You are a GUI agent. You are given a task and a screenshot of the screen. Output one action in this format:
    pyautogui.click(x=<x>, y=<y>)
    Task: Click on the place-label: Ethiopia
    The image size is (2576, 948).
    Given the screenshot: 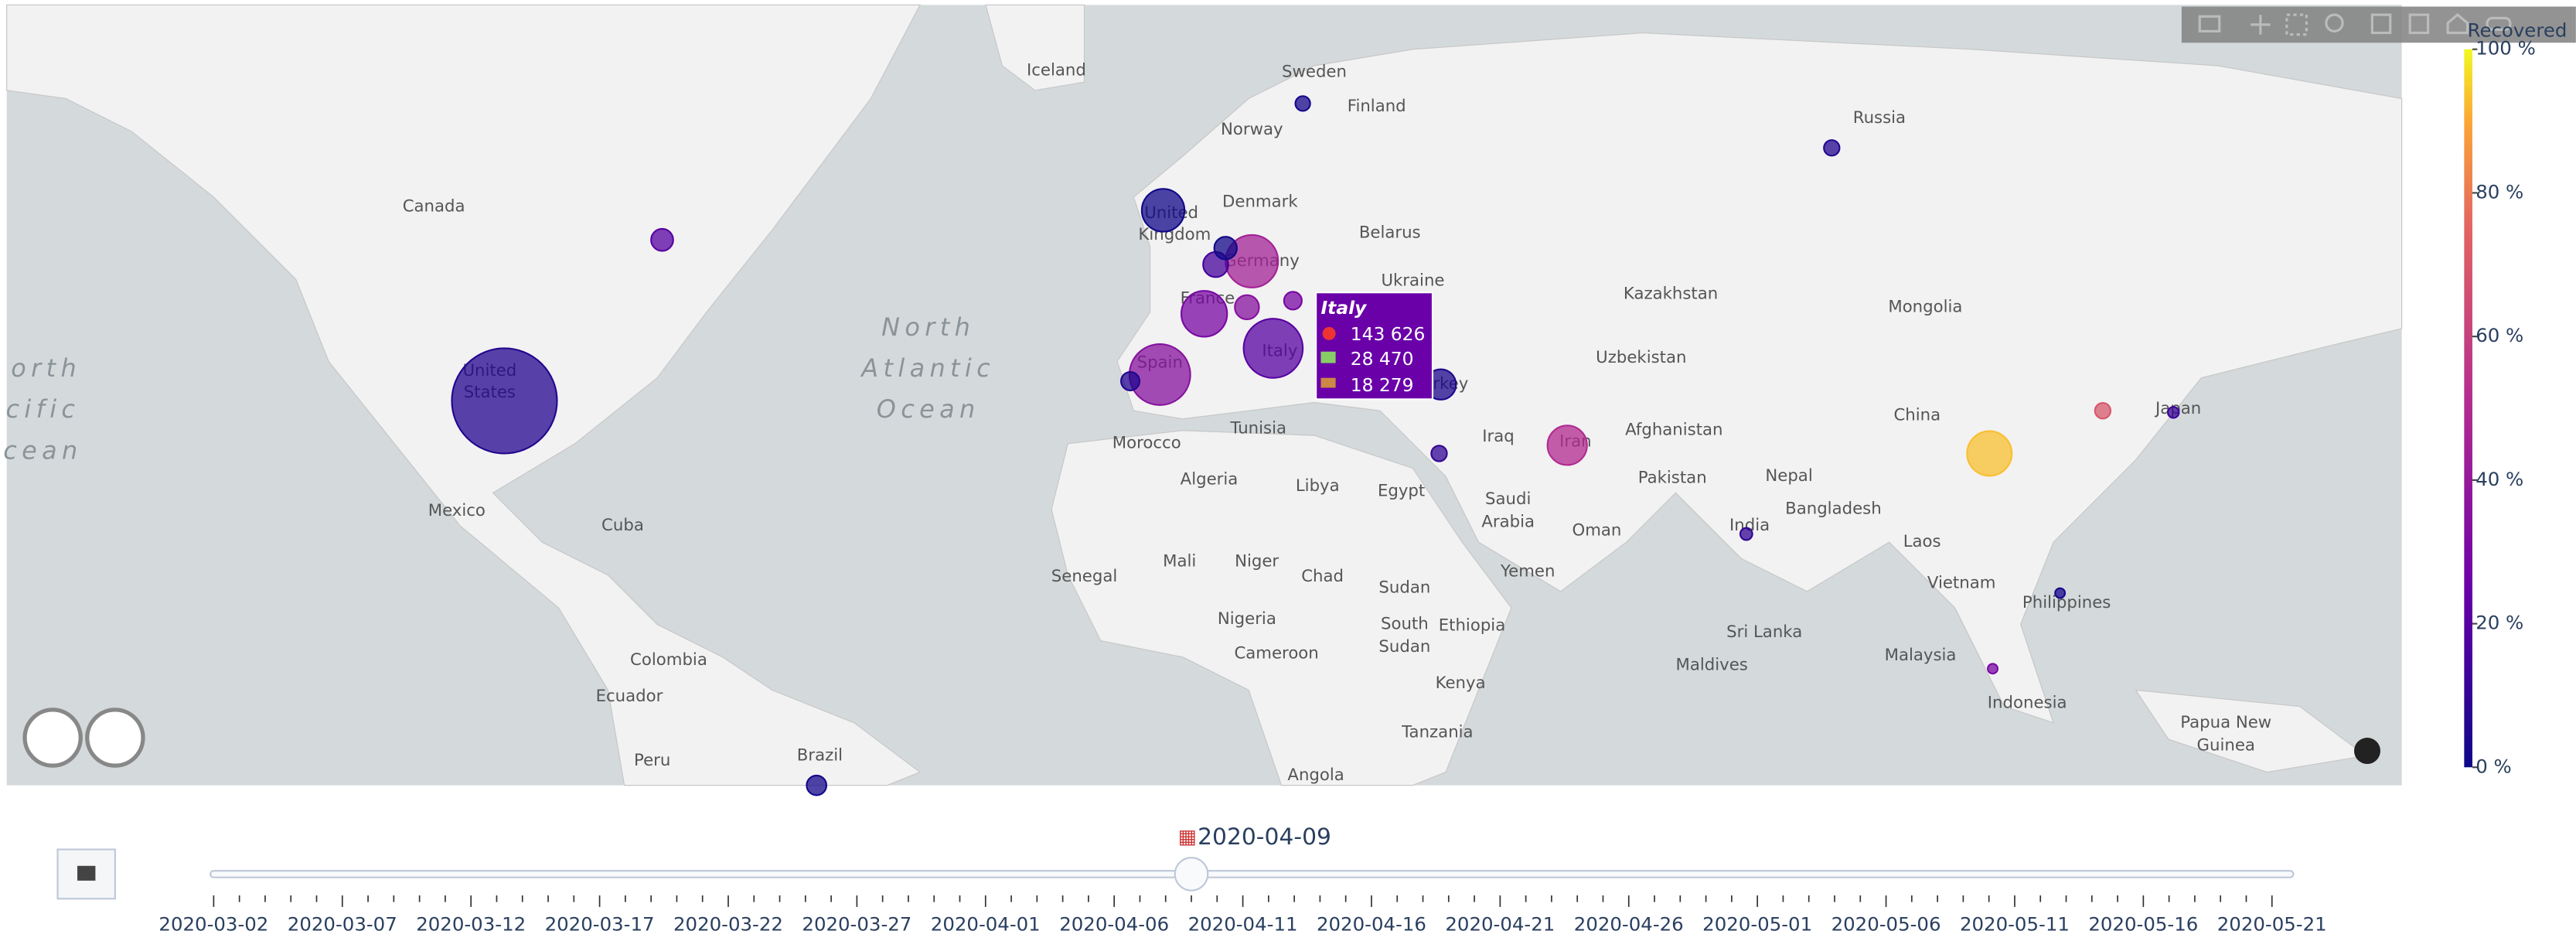 What is the action you would take?
    pyautogui.click(x=1472, y=626)
    